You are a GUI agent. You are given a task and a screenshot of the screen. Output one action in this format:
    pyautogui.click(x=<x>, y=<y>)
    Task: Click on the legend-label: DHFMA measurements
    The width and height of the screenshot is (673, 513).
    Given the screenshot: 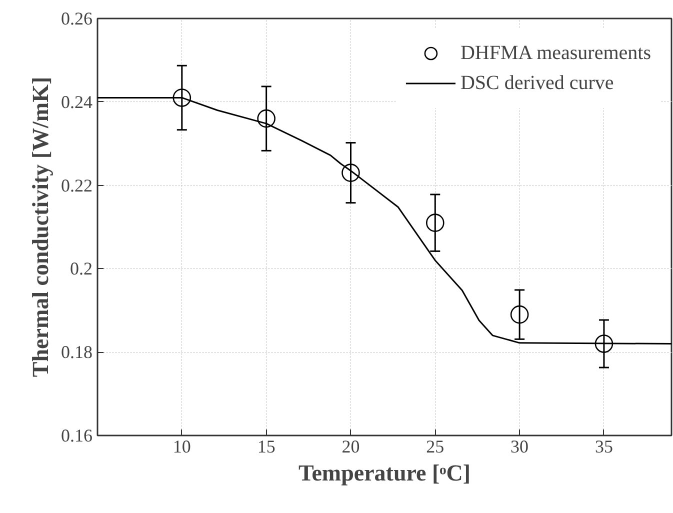 What is the action you would take?
    pyautogui.click(x=555, y=53)
    